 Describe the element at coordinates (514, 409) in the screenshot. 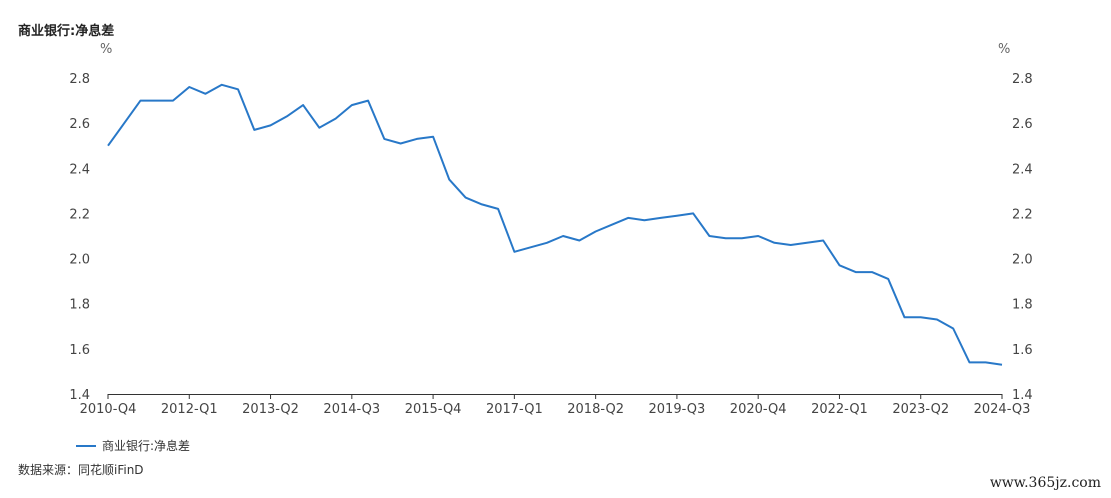

I see `x-tick-label: 2017-Q1` at that location.